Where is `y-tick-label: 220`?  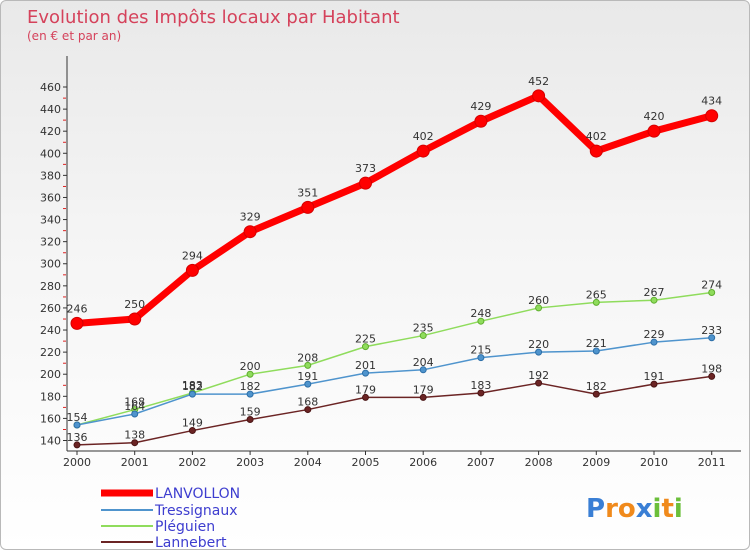 y-tick-label: 220 is located at coordinates (50, 352).